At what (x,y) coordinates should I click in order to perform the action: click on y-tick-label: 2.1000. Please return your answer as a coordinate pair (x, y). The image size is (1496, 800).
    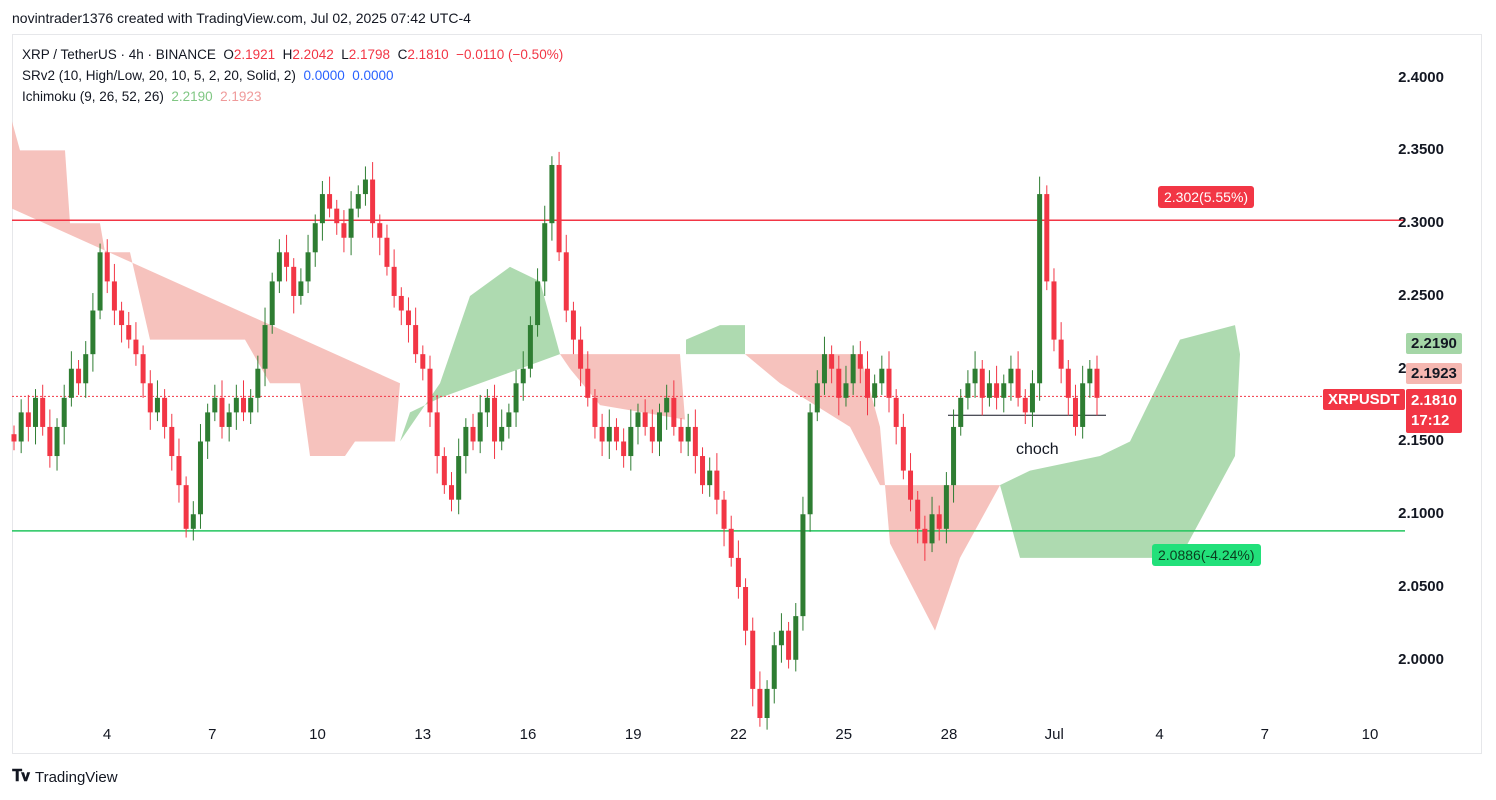
    Looking at the image, I should click on (1421, 514).